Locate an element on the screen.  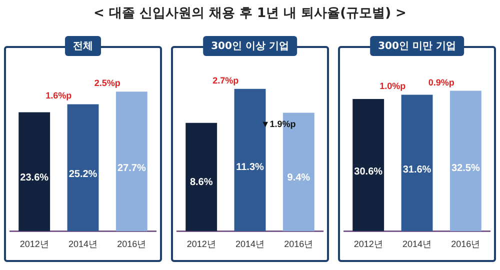
data-label: 31.6% is located at coordinates (417, 170).